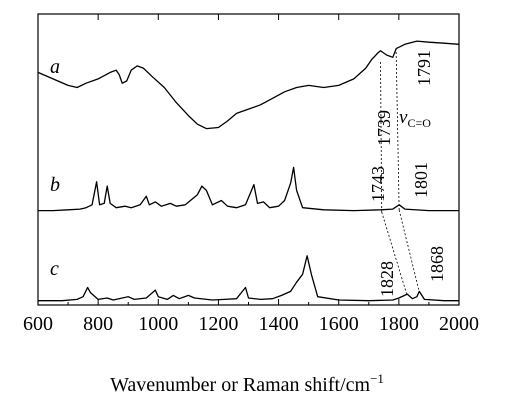  What do you see at coordinates (247, 383) in the screenshot?
I see `x-axis-label: Wavenumber or Raman shift/cm−1` at bounding box center [247, 383].